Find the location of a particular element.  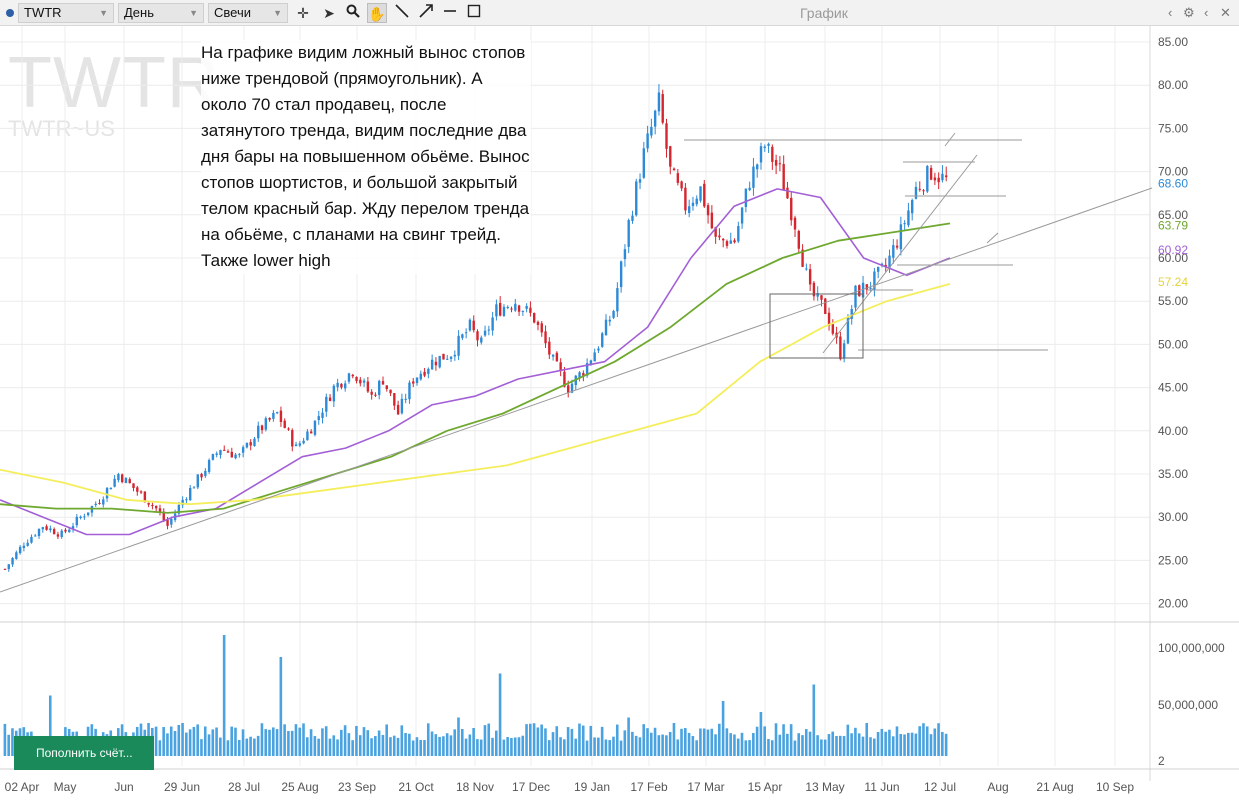

crosshair-tool-icon: ✛ is located at coordinates (303, 13).